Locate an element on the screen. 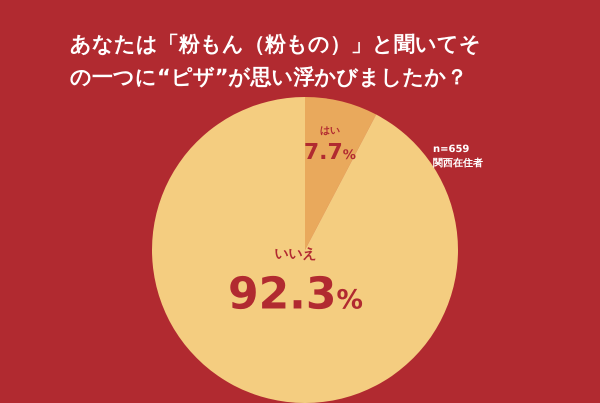 The height and width of the screenshot is (403, 600). chart-title: あなたは「粉もん（粉もの）」と聞いてその一つに“ピザ”が思い浮かびましたか？ is located at coordinates (275, 61).